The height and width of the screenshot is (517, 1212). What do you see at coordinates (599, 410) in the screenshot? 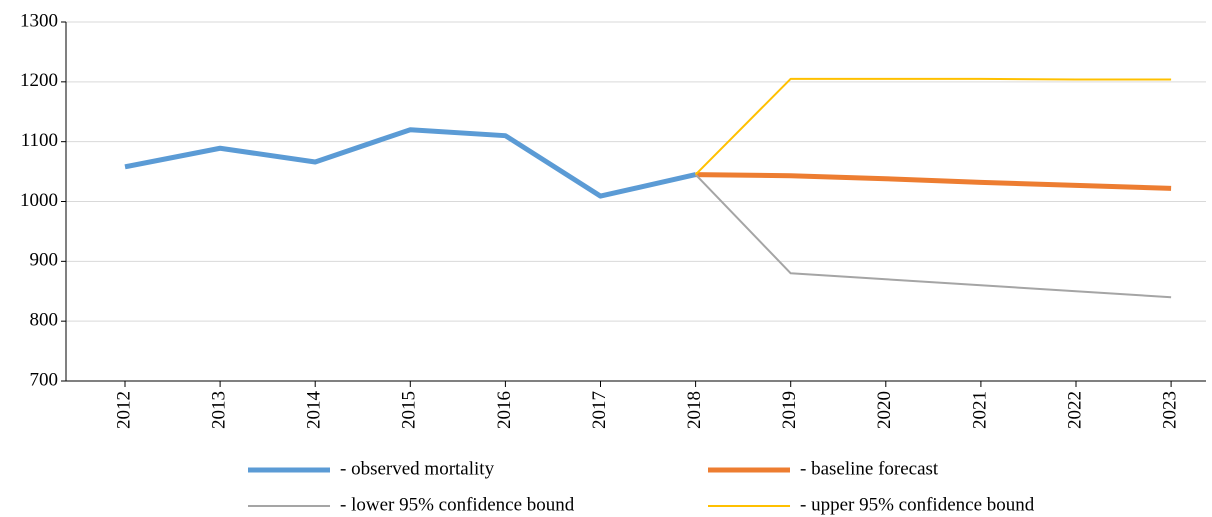
I see `x-tick-label: 2017` at bounding box center [599, 410].